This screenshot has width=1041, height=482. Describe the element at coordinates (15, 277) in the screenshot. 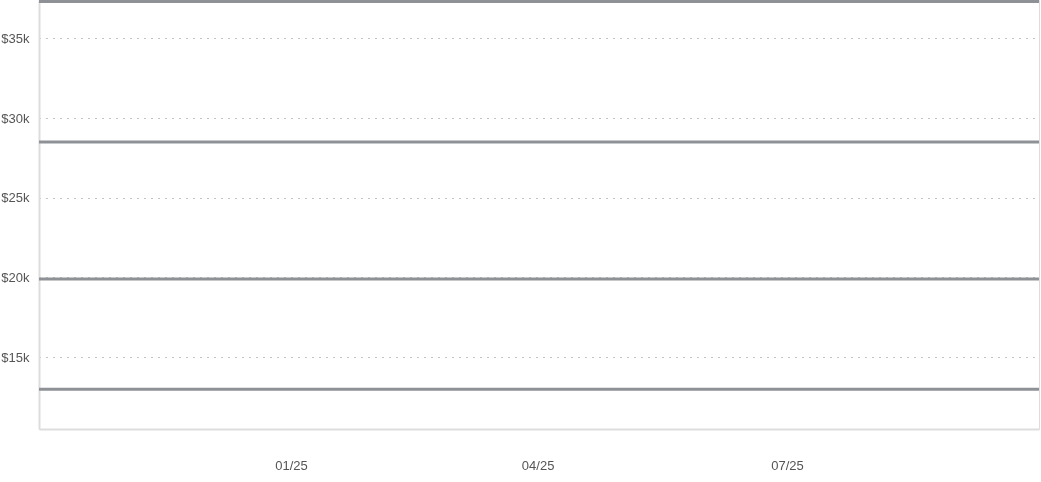

I see `y-tick-label: $20k` at that location.